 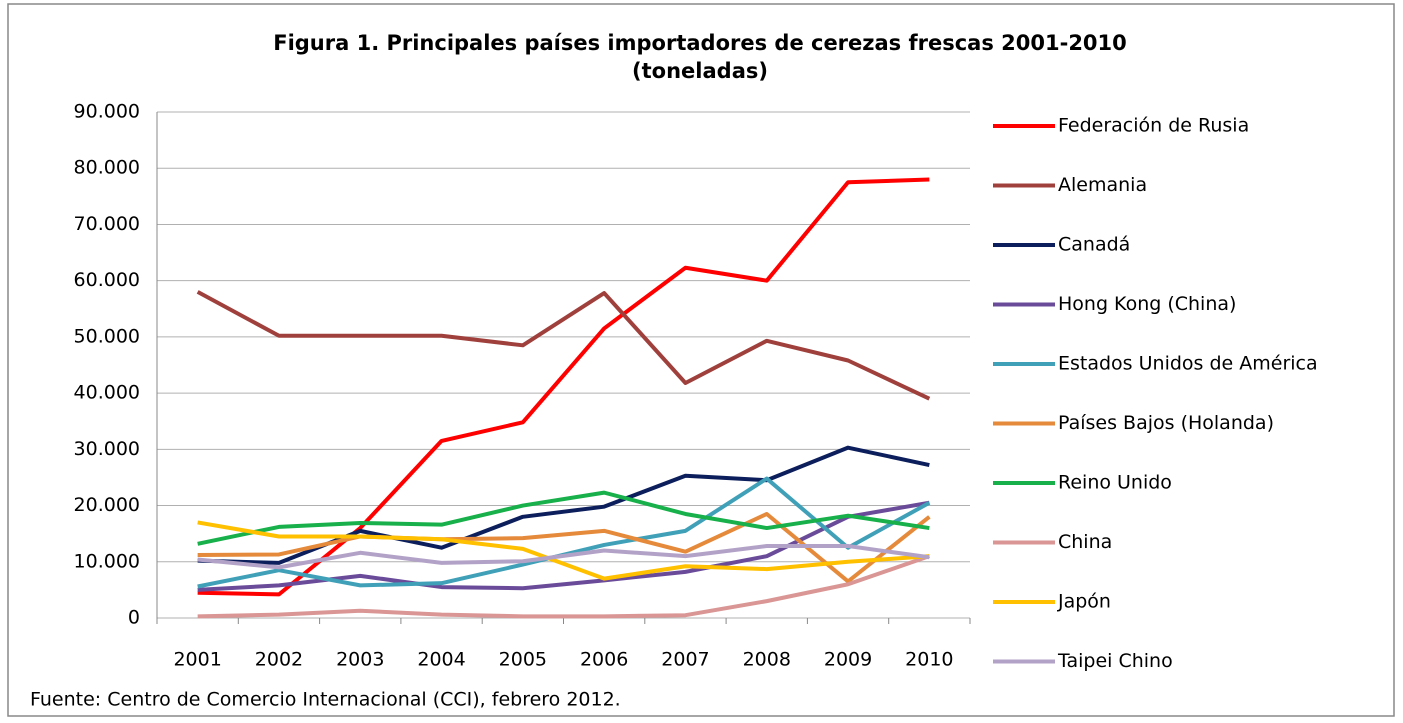 What do you see at coordinates (1094, 245) in the screenshot?
I see `legend-label: Canadá` at bounding box center [1094, 245].